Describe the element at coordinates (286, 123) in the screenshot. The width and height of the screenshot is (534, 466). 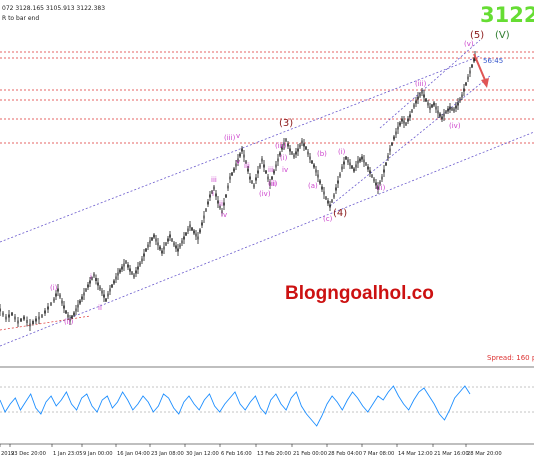
I see `wave-label: (3)` at that location.